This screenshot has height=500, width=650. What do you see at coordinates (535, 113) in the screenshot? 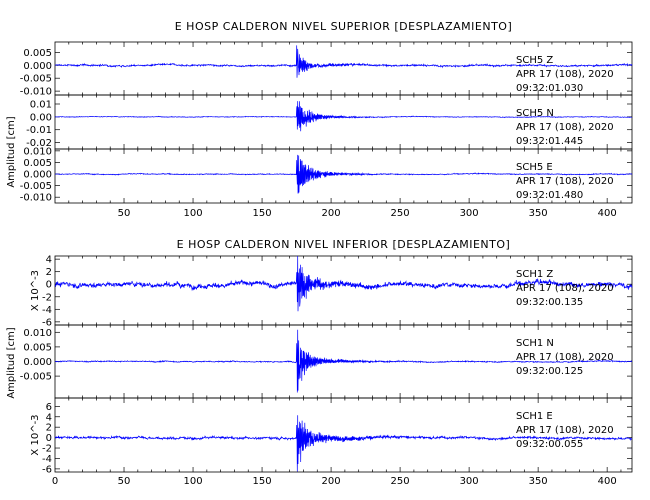
I see `station-label: SCH5 N` at bounding box center [535, 113].